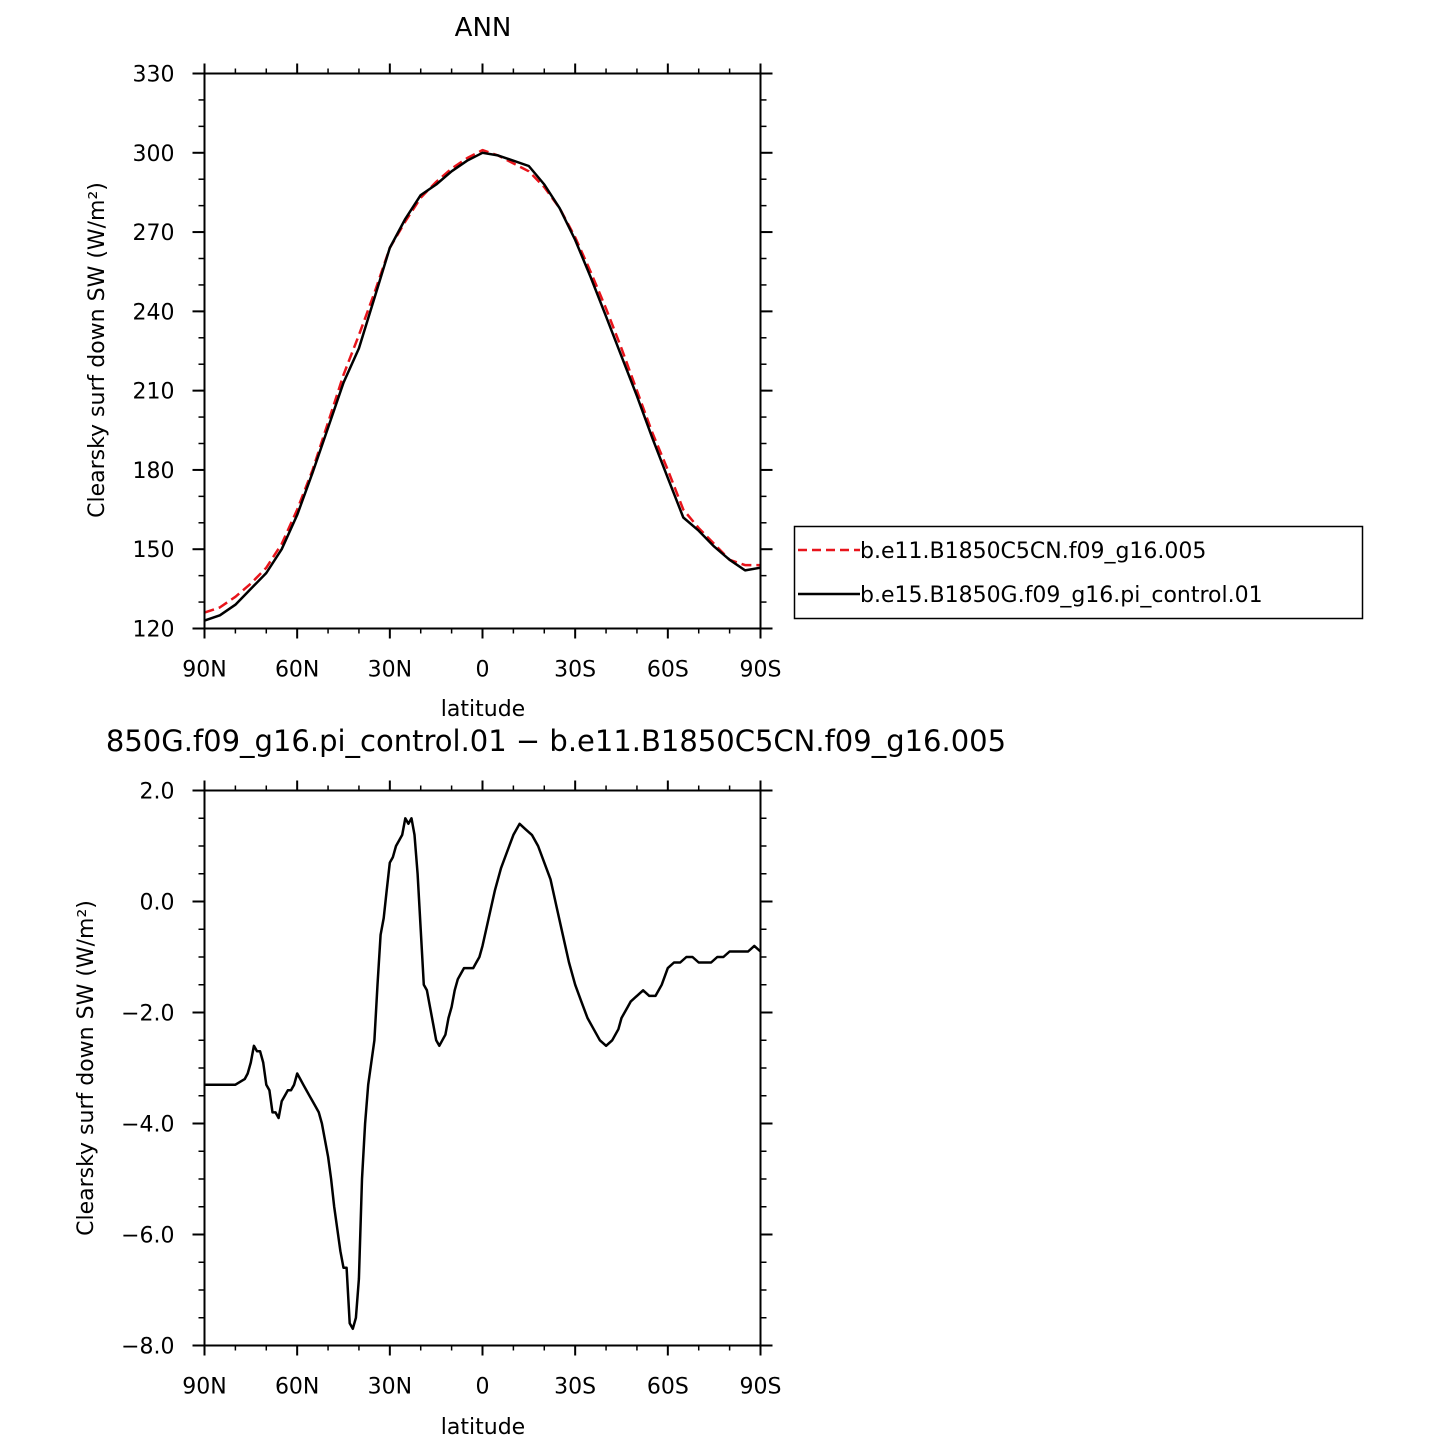 This screenshot has height=1447, width=1447. What do you see at coordinates (157, 903) in the screenshot?
I see `bottom-y-tick-label: 0.0` at bounding box center [157, 903].